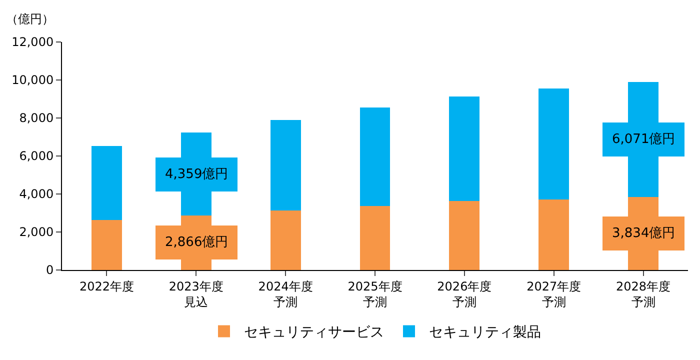 This screenshot has width=700, height=360. I want to click on y-tick-label: 8,000, so click(36, 118).